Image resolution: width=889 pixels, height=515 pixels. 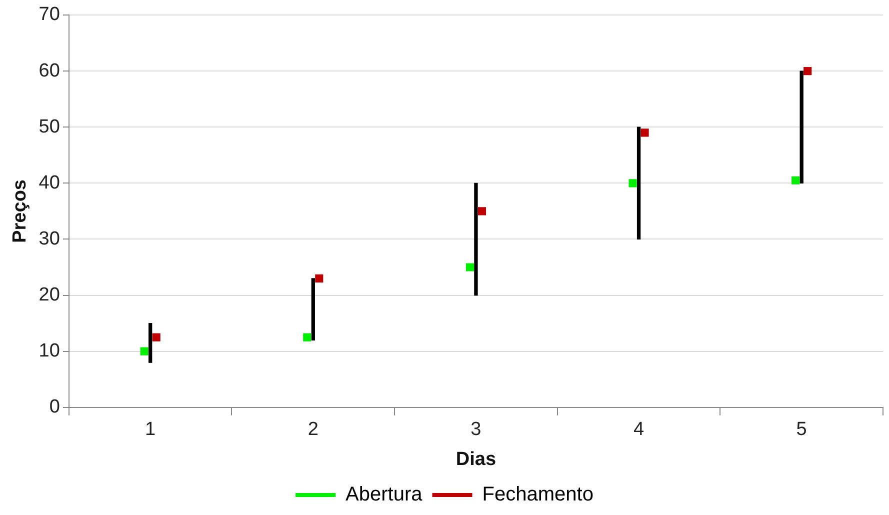 I want to click on y-tick-label: 0, so click(x=54, y=407).